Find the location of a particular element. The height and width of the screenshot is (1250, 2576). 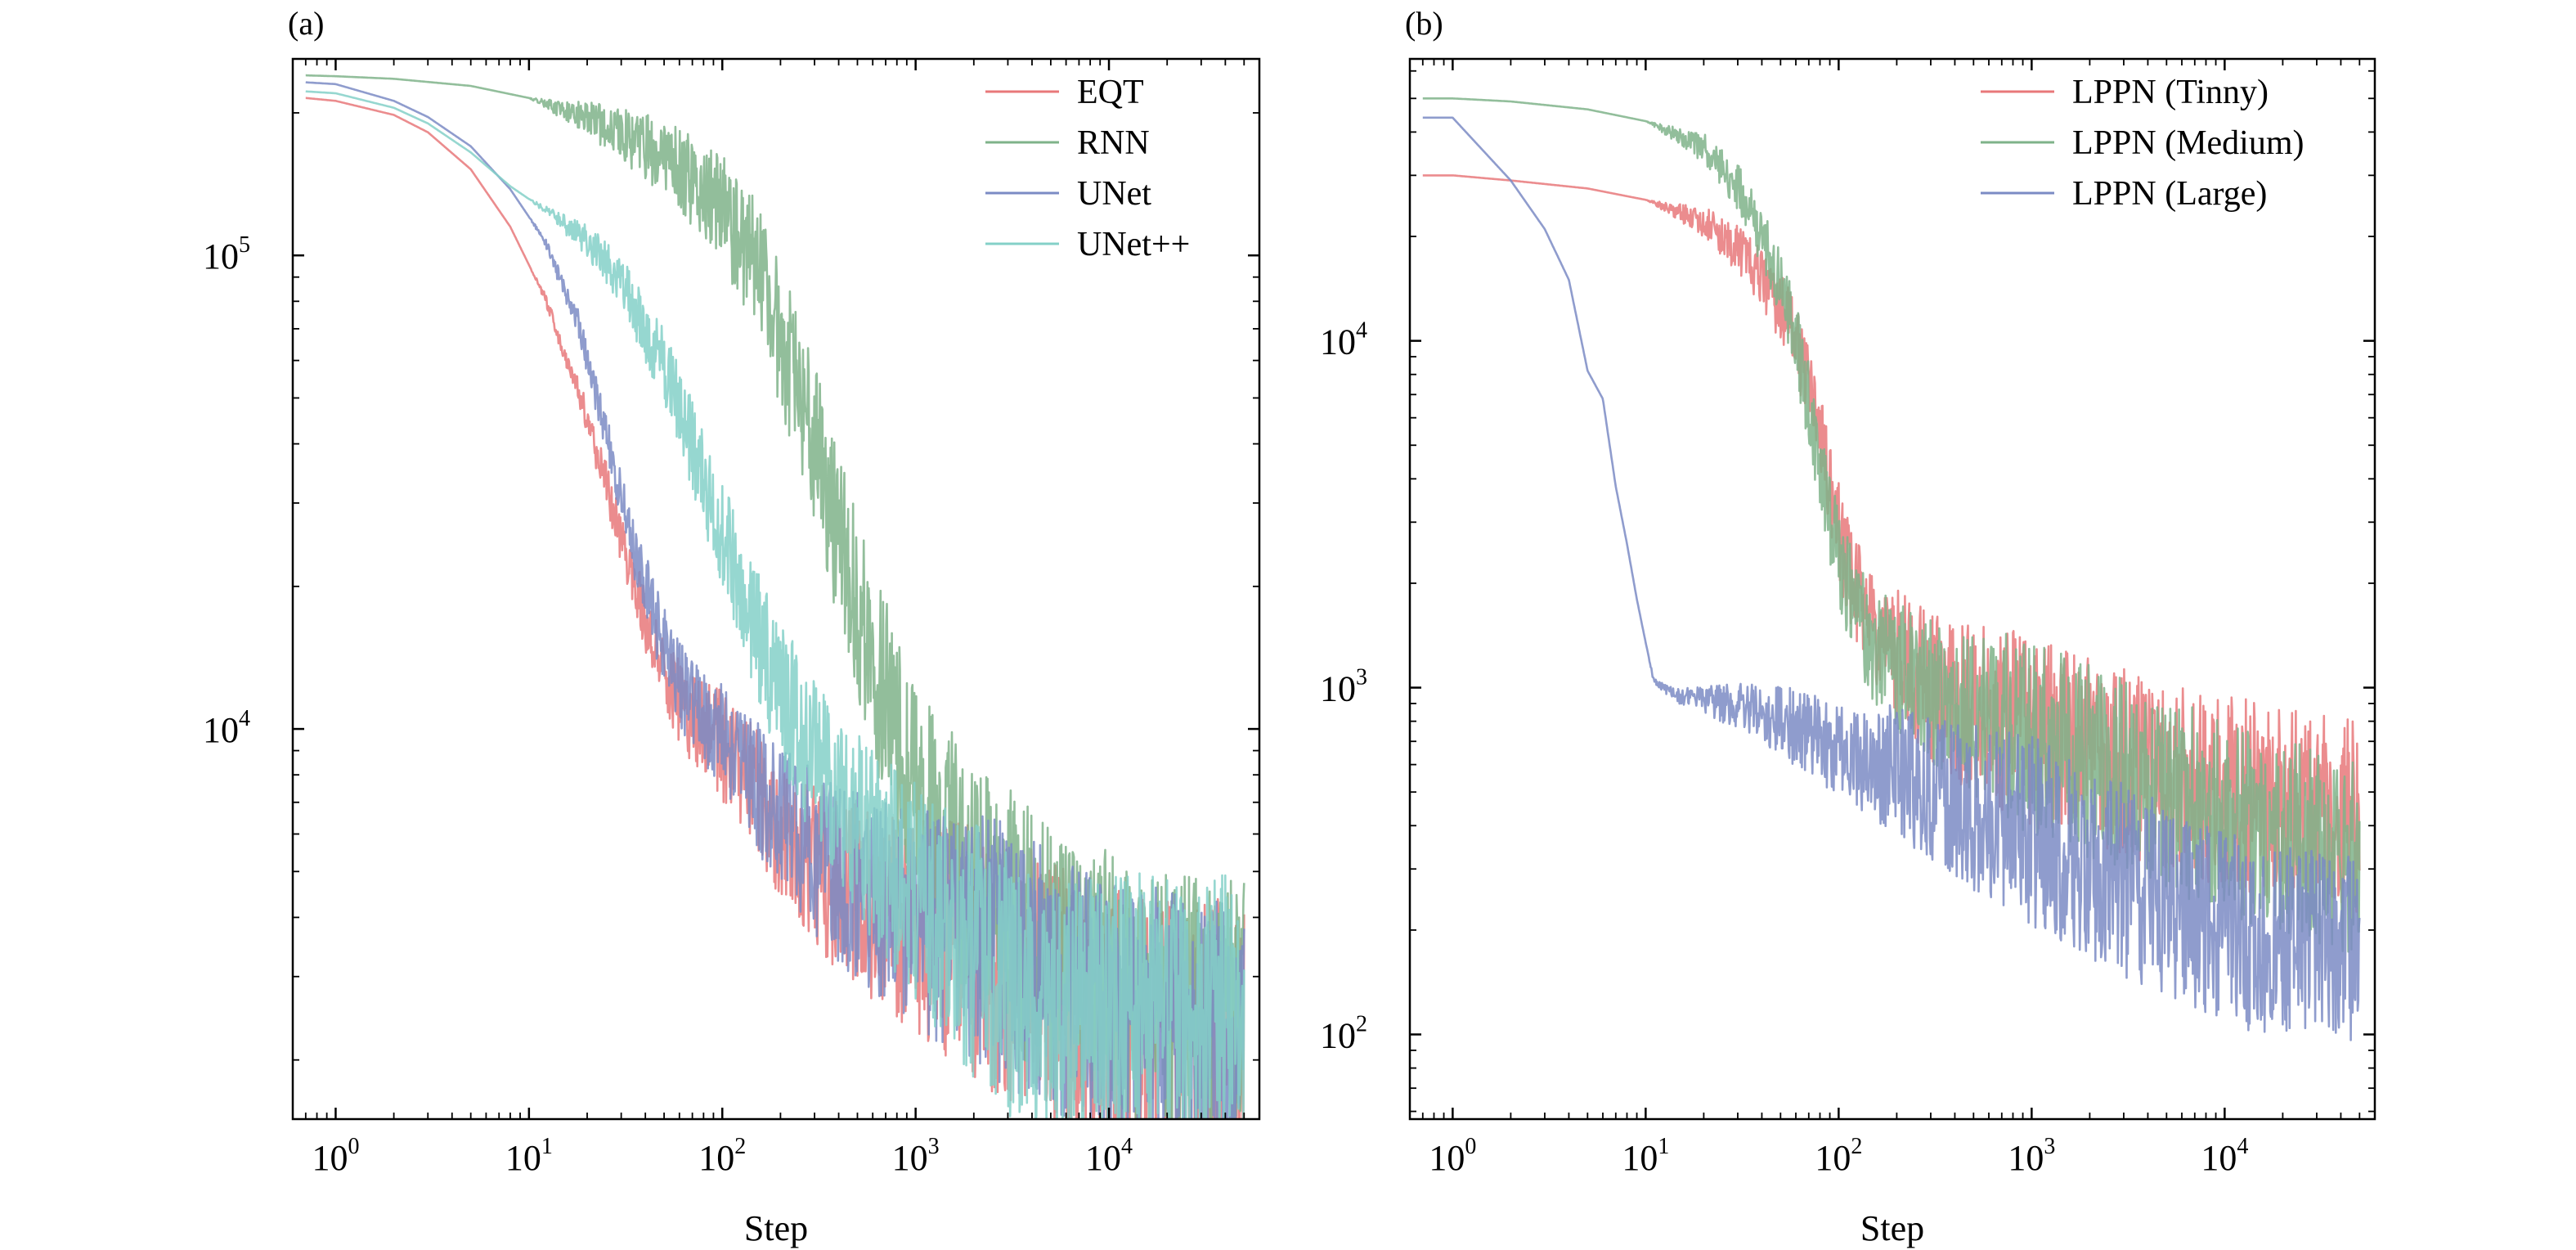

y-tick-label: 10² is located at coordinates (1343, 1034).